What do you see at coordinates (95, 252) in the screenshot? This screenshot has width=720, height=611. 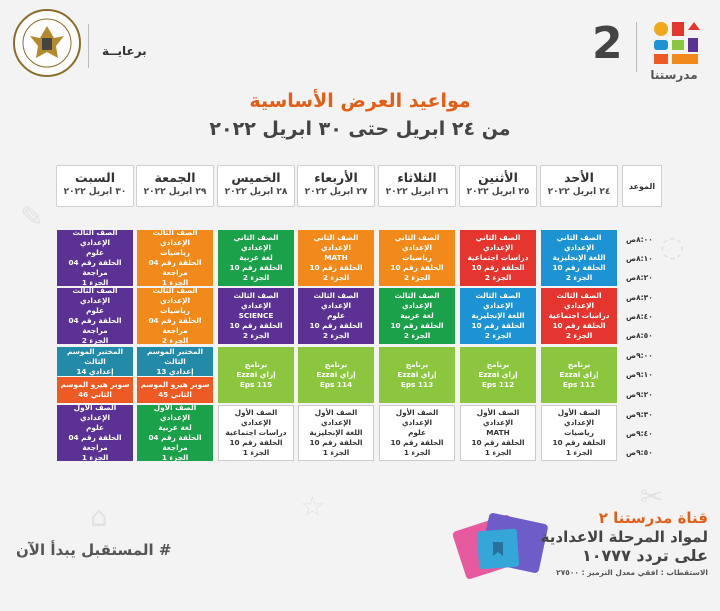 I see `cell-text: علوم` at bounding box center [95, 252].